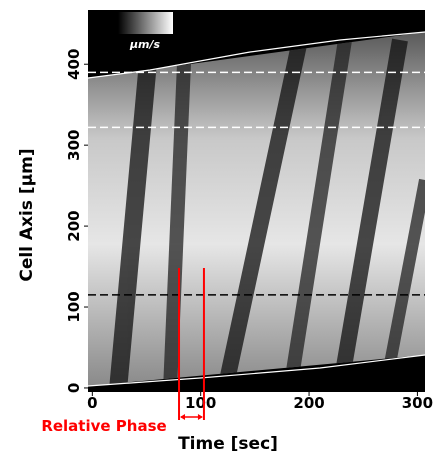 The height and width of the screenshot is (460, 440). I want to click on y-tick-label: 300, so click(74, 145).